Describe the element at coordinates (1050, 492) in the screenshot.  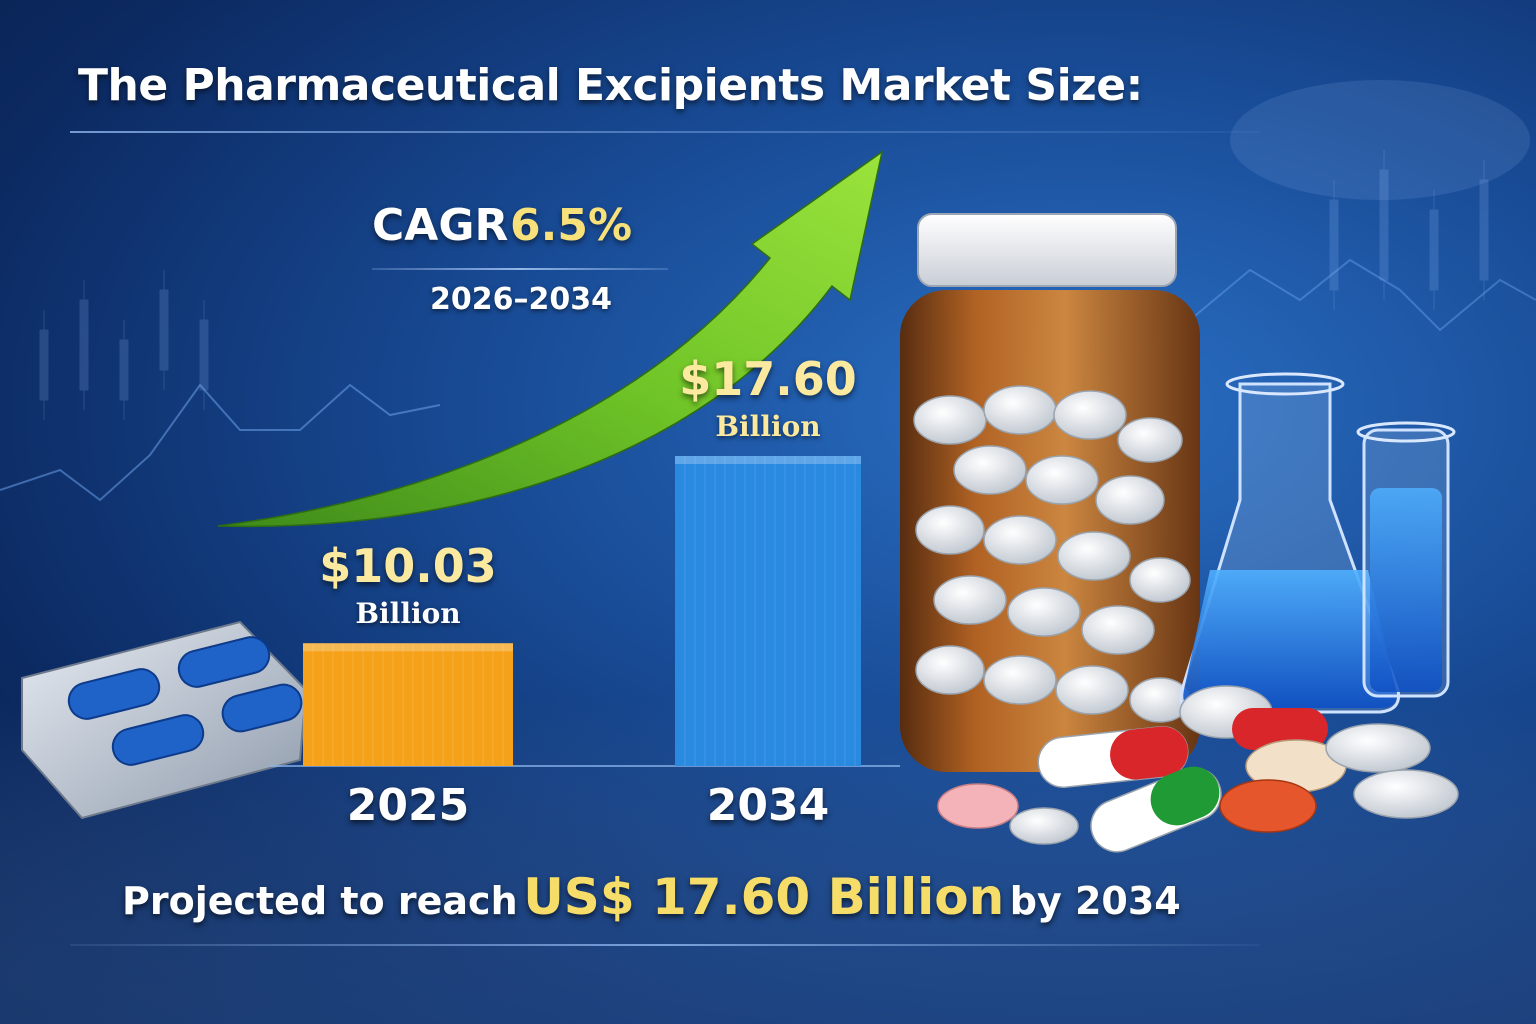
I see `pill-bottle-image` at that location.